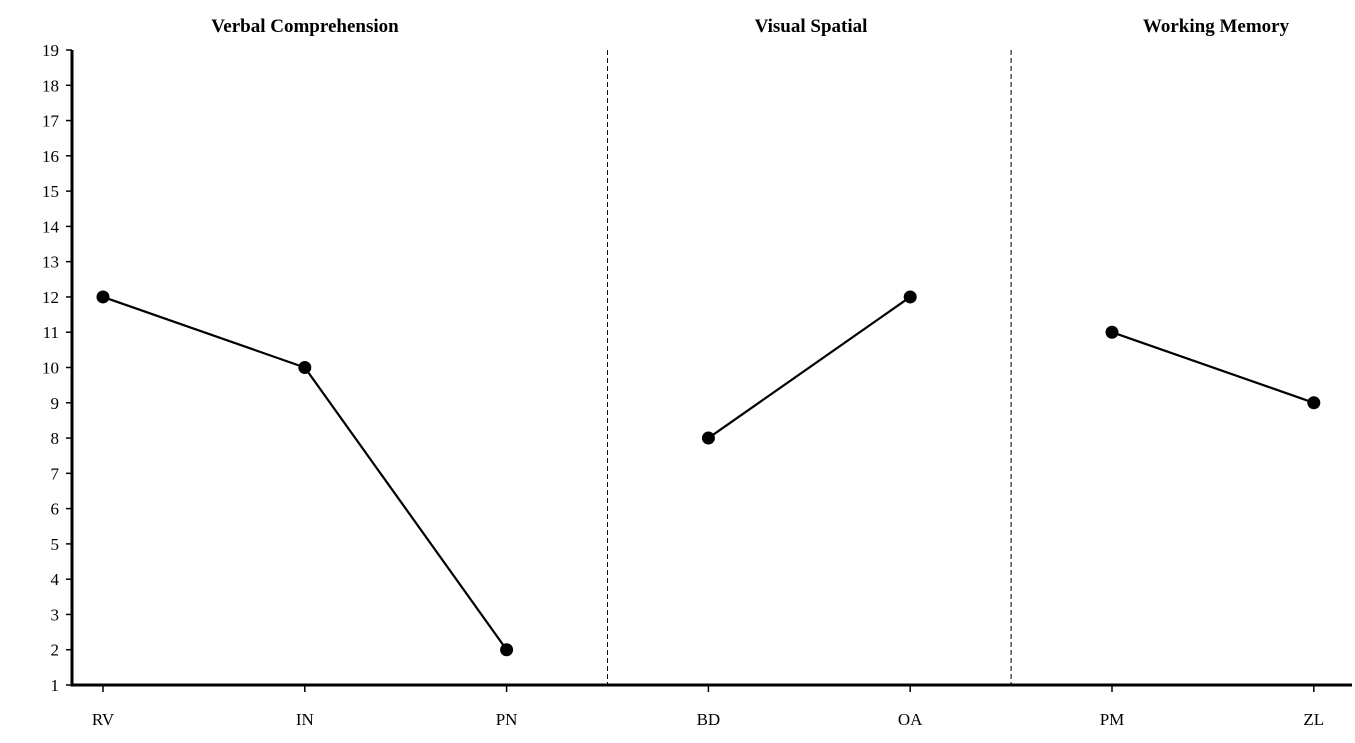 The image size is (1355, 743). Describe the element at coordinates (55, 509) in the screenshot. I see `y-tick-label: 6` at that location.